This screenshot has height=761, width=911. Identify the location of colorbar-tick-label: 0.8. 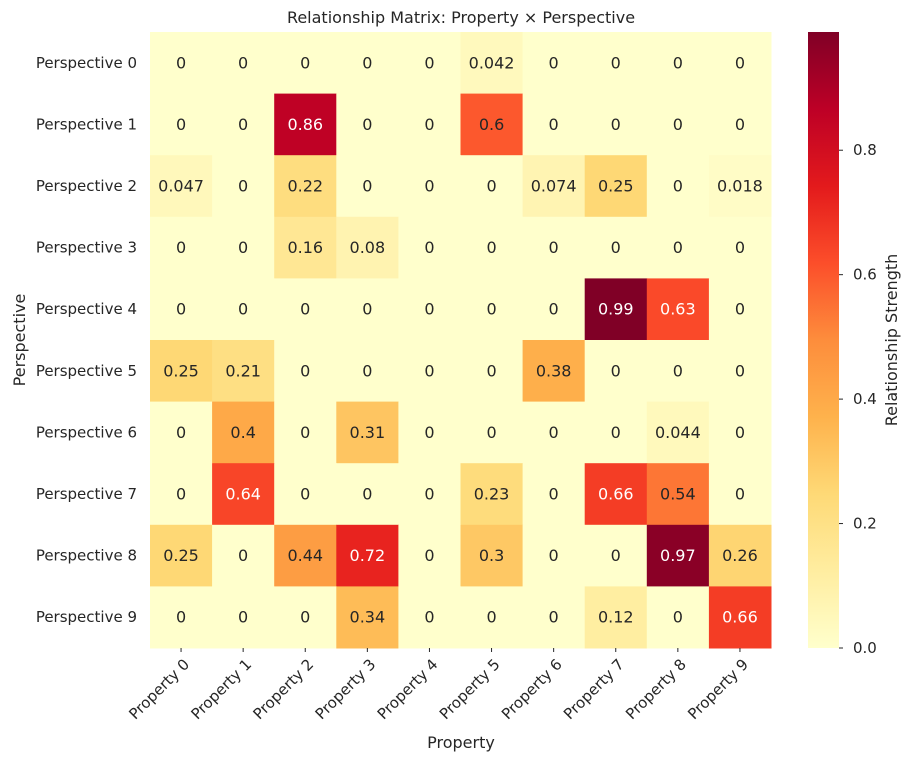
(865, 150).